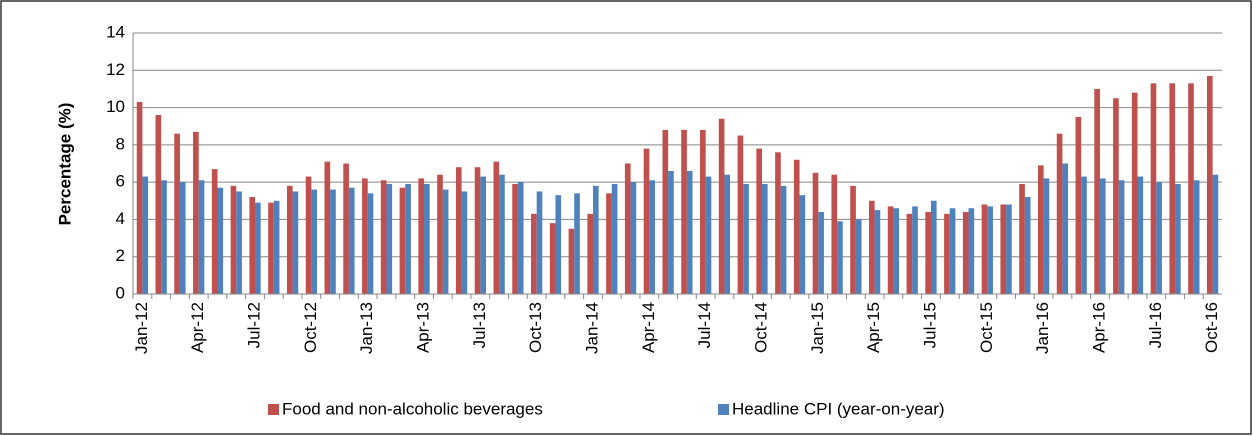 Image resolution: width=1253 pixels, height=436 pixels. Describe the element at coordinates (64, 164) in the screenshot. I see `y-axis-label: Percentage (%)` at that location.